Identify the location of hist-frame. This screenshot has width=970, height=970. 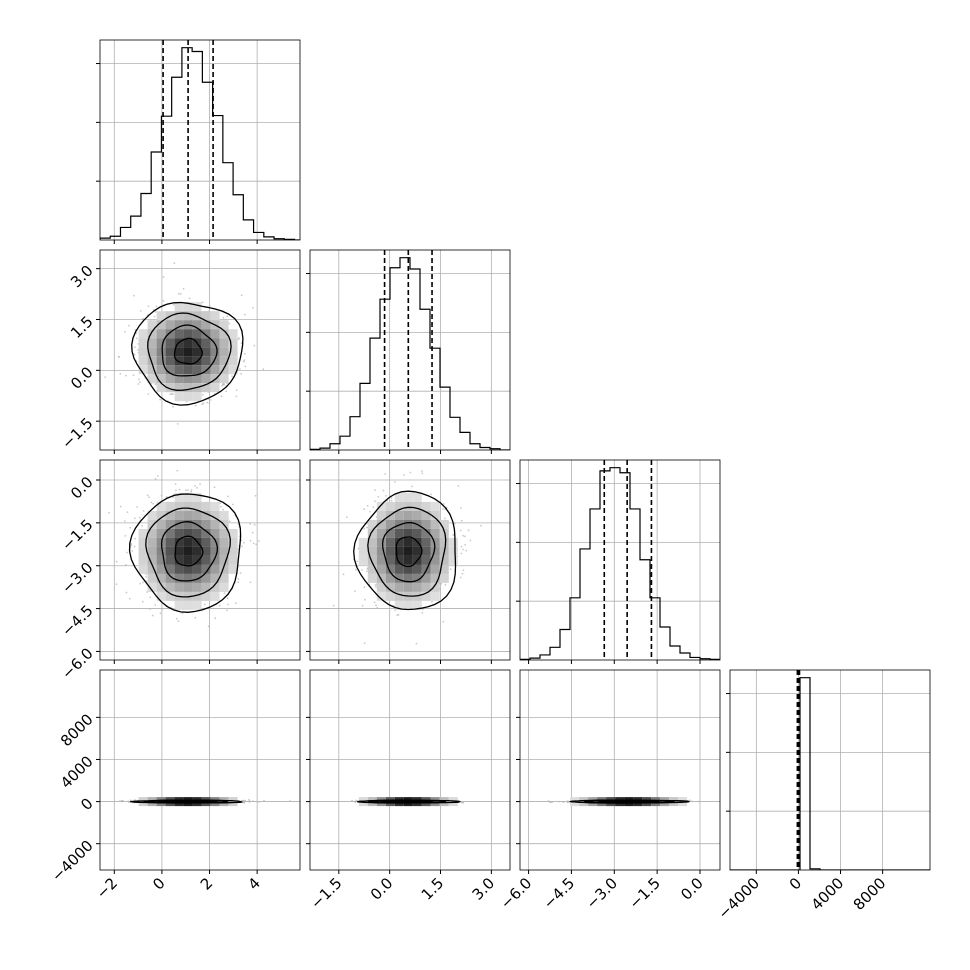
(410, 350).